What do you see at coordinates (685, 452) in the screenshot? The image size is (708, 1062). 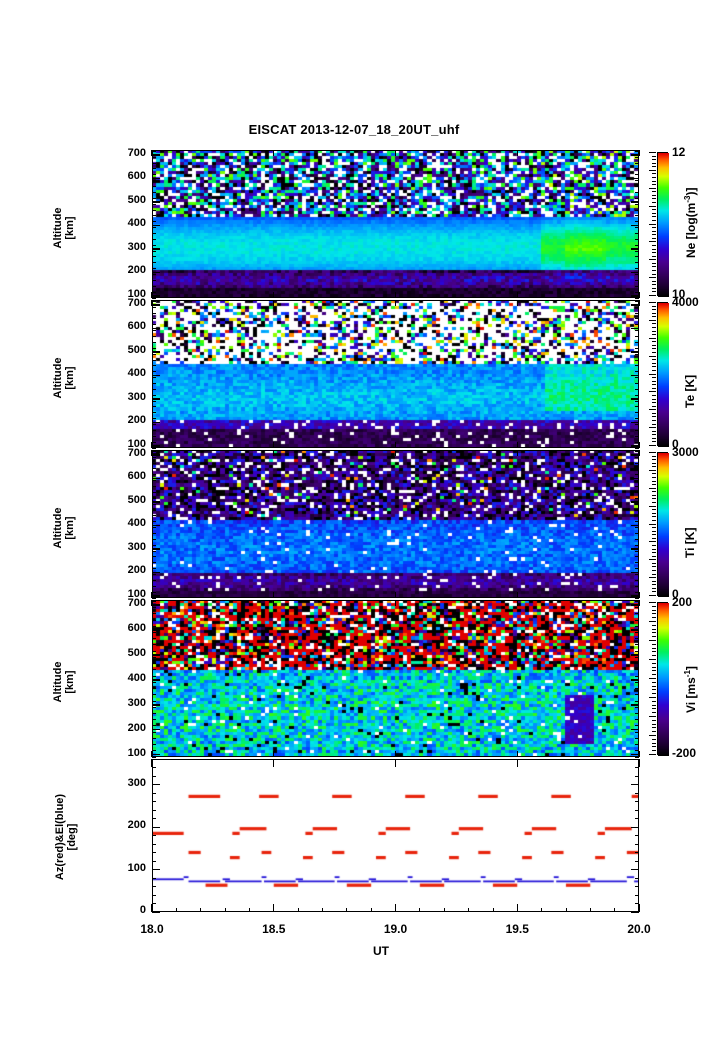 I see `colorbar-max-label-ti: 3000` at bounding box center [685, 452].